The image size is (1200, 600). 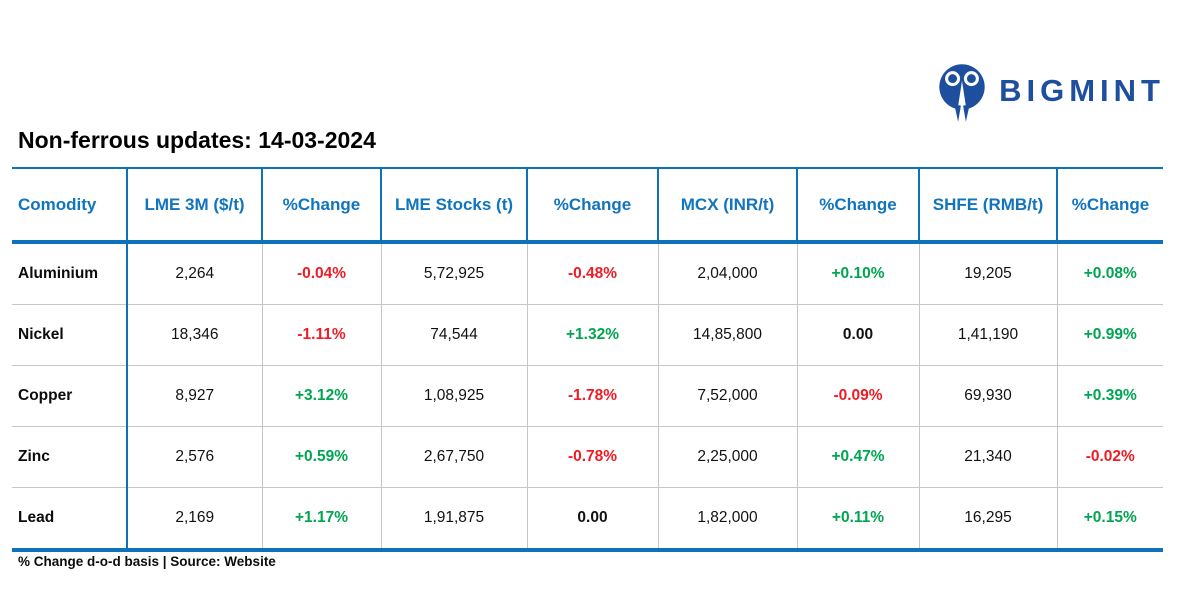 What do you see at coordinates (194, 205) in the screenshot?
I see `col-header-lme-3m: LME 3M ($/t)` at bounding box center [194, 205].